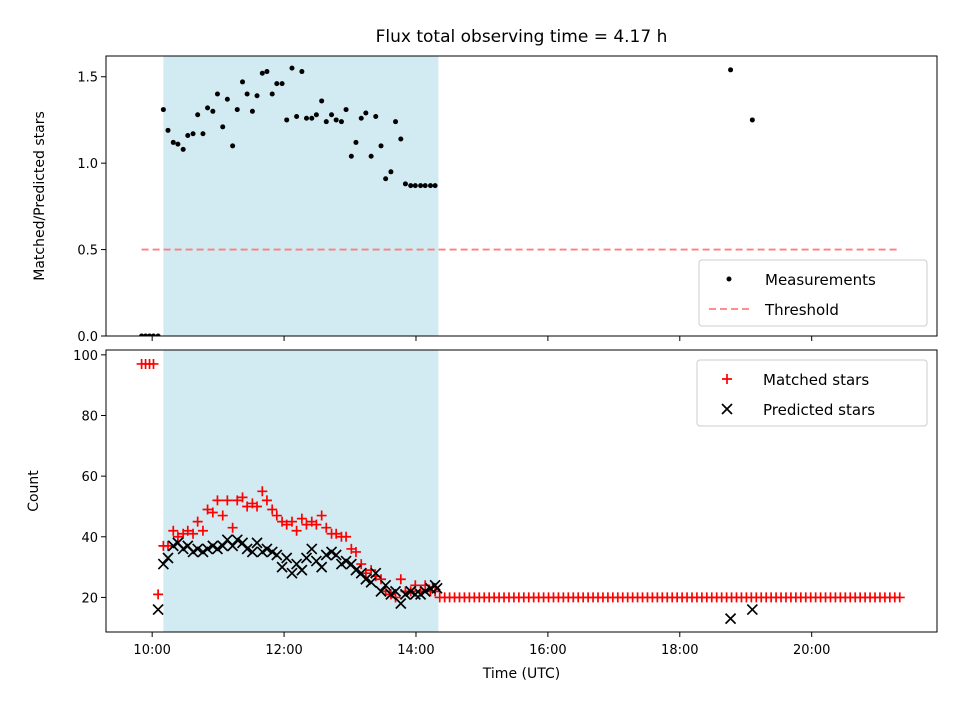  What do you see at coordinates (87, 251) in the screenshot?
I see `y-tick-label: 0.5` at bounding box center [87, 251].